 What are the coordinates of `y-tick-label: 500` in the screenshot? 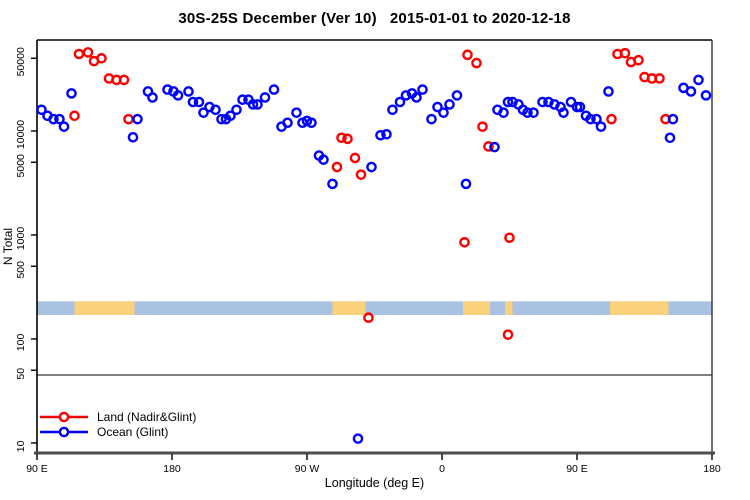 It's located at (21, 270).